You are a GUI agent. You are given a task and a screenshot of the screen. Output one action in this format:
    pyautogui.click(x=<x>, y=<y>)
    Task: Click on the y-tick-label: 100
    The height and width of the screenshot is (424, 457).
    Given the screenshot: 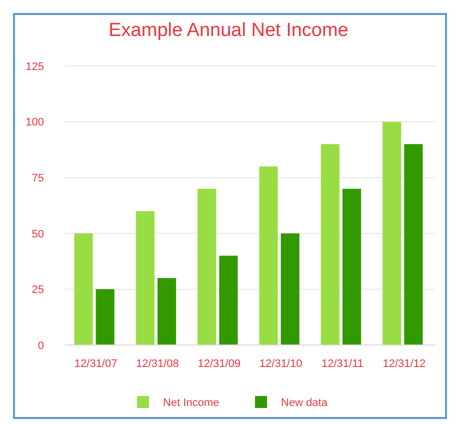 What is the action you would take?
    pyautogui.click(x=35, y=122)
    